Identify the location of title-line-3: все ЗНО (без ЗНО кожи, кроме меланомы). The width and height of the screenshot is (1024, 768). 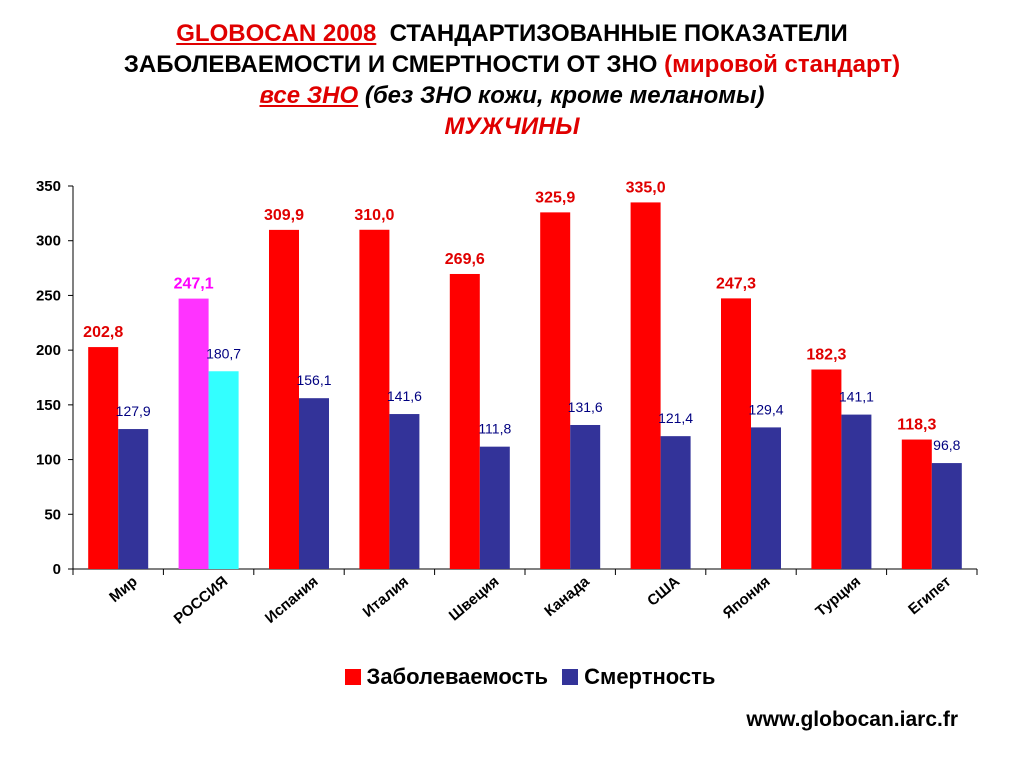
(512, 95).